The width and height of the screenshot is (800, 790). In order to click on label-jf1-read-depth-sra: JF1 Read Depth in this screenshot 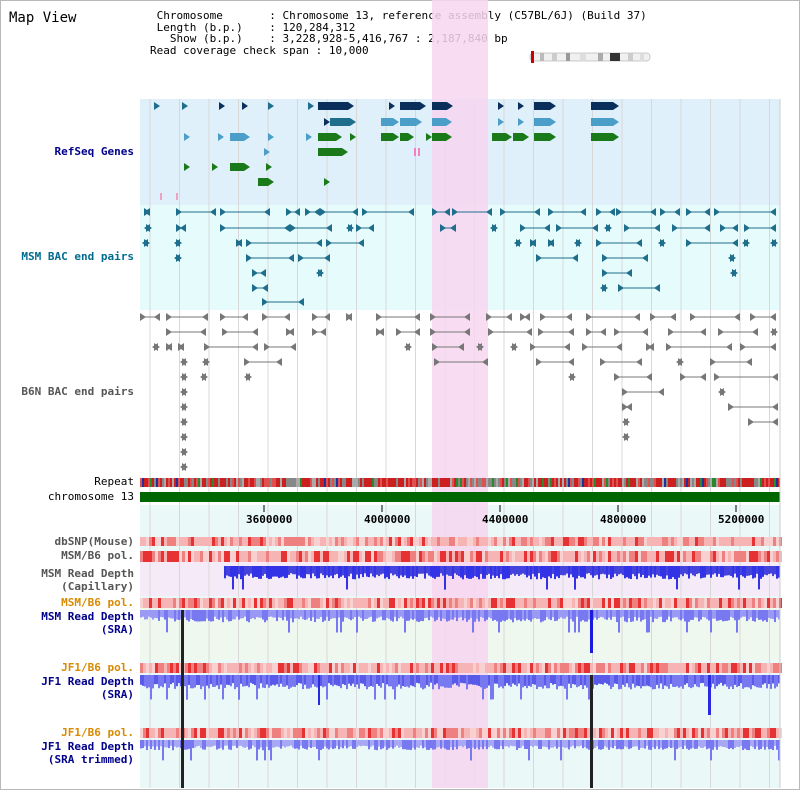, I will do `click(87, 681)`.